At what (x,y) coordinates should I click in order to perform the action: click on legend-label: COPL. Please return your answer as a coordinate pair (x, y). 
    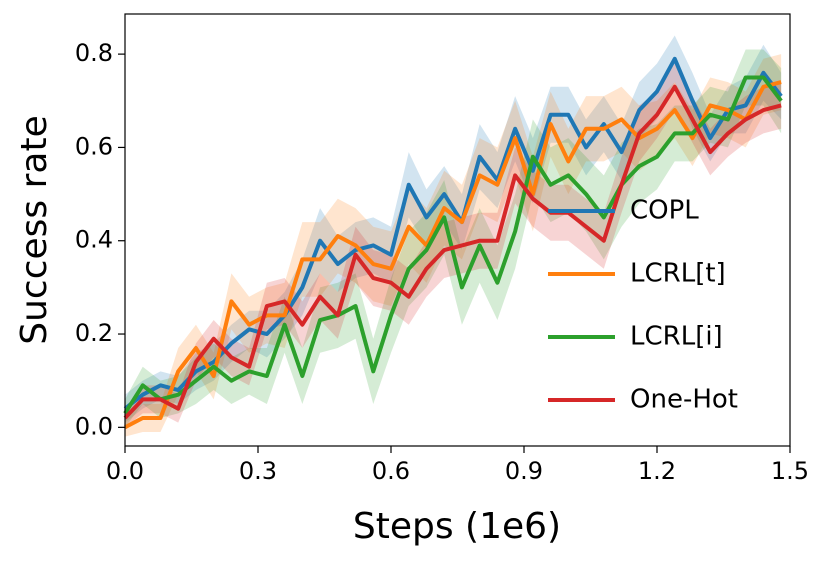
    Looking at the image, I should click on (664, 211).